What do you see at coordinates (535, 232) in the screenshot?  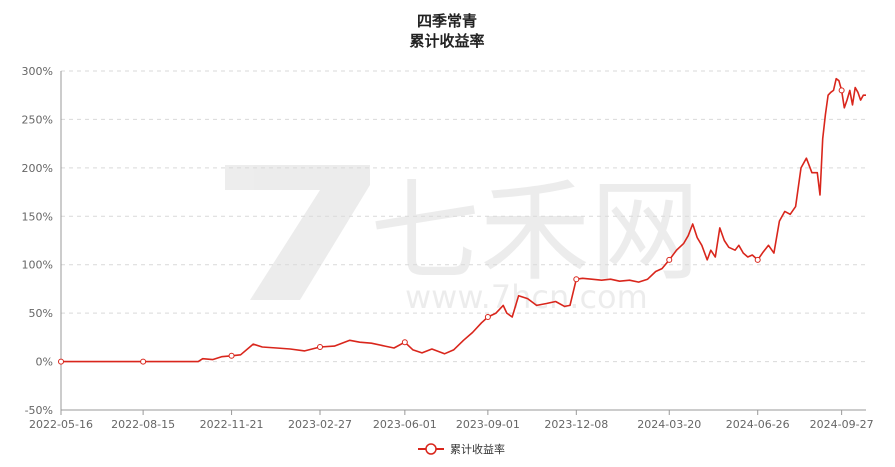 I see `watermark-logo-text: 七禾网` at bounding box center [535, 232].